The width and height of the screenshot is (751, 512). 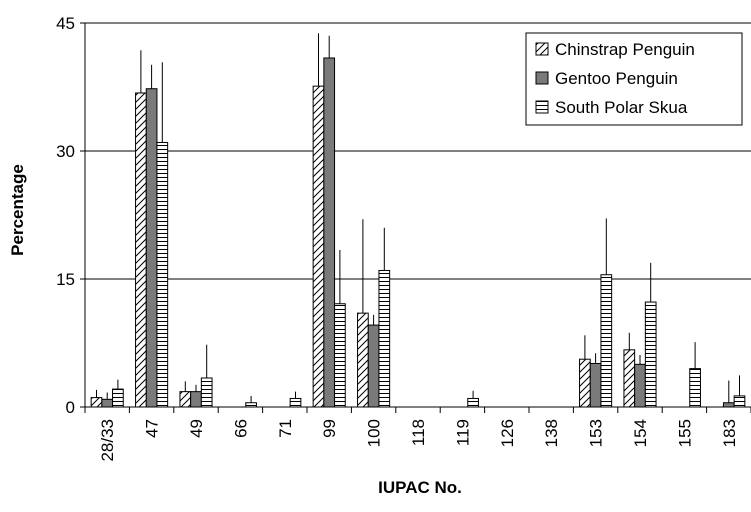 I want to click on y-tick-label: 30, so click(x=65, y=151).